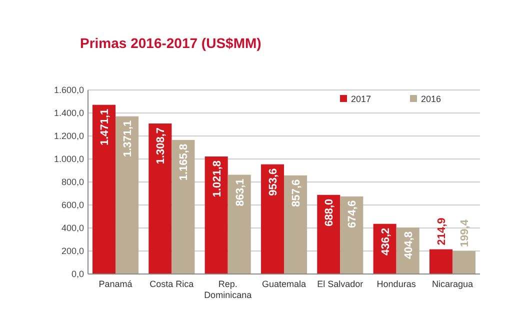 This screenshot has height=320, width=511. What do you see at coordinates (464, 233) in the screenshot?
I see `data-label: 199,4` at bounding box center [464, 233].